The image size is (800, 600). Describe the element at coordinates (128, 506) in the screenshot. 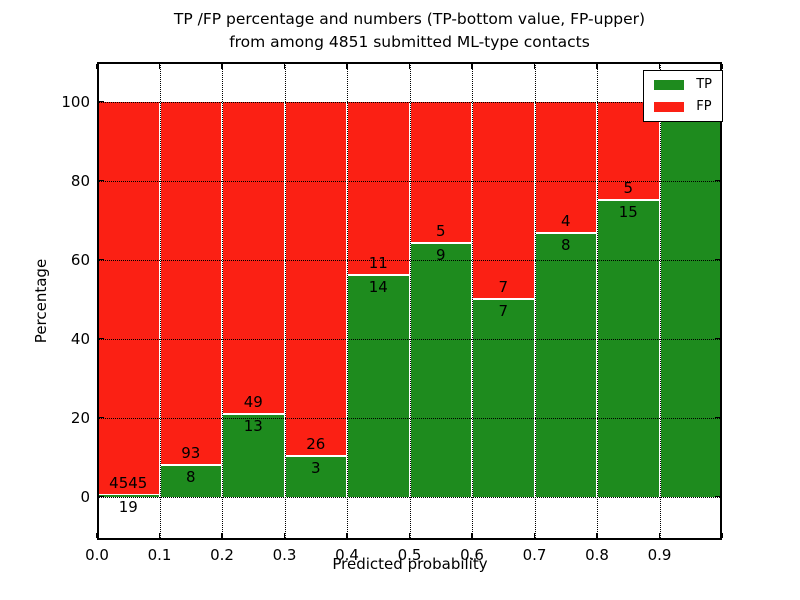

I see `tp-count-label: 19` at that location.